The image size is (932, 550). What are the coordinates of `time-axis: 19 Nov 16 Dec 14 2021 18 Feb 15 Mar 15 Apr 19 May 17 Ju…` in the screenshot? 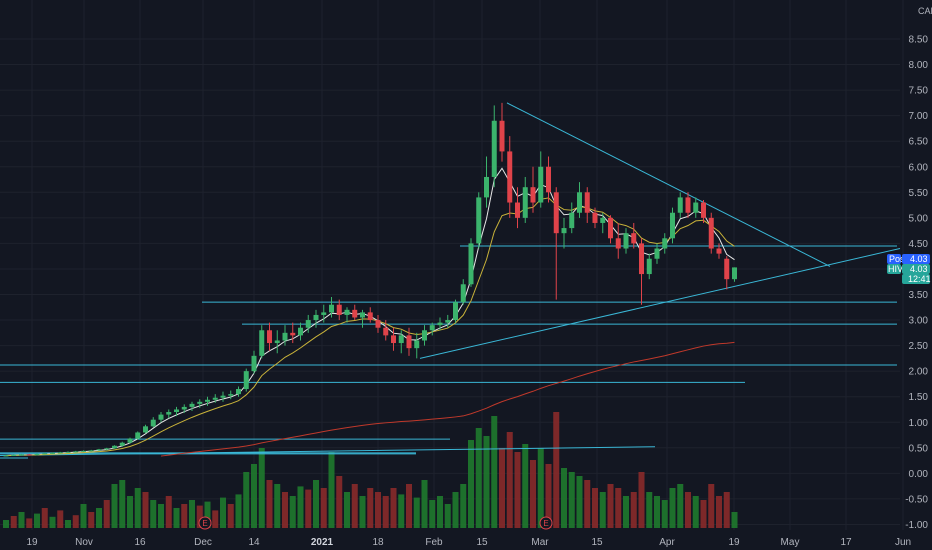 It's located at (468, 542).